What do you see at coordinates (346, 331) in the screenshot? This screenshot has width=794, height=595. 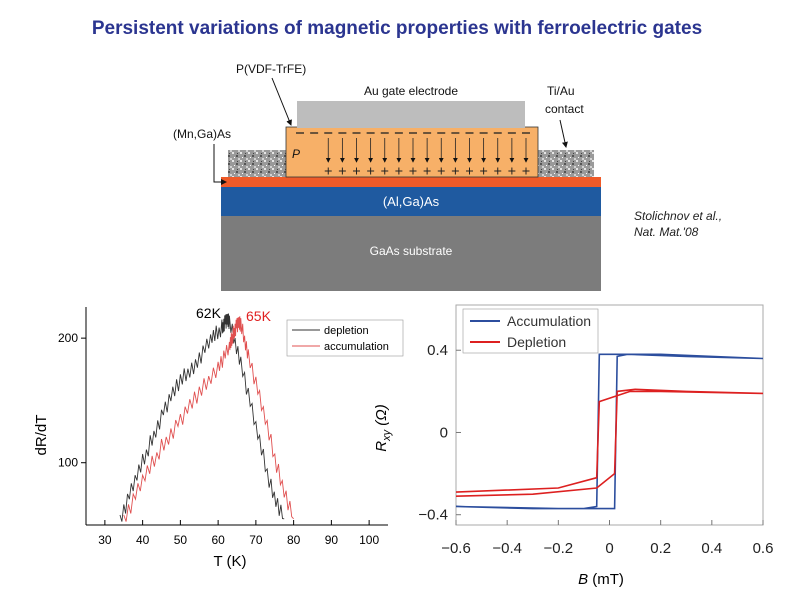 I see `dRdT-legend-depletion: depletion` at bounding box center [346, 331].